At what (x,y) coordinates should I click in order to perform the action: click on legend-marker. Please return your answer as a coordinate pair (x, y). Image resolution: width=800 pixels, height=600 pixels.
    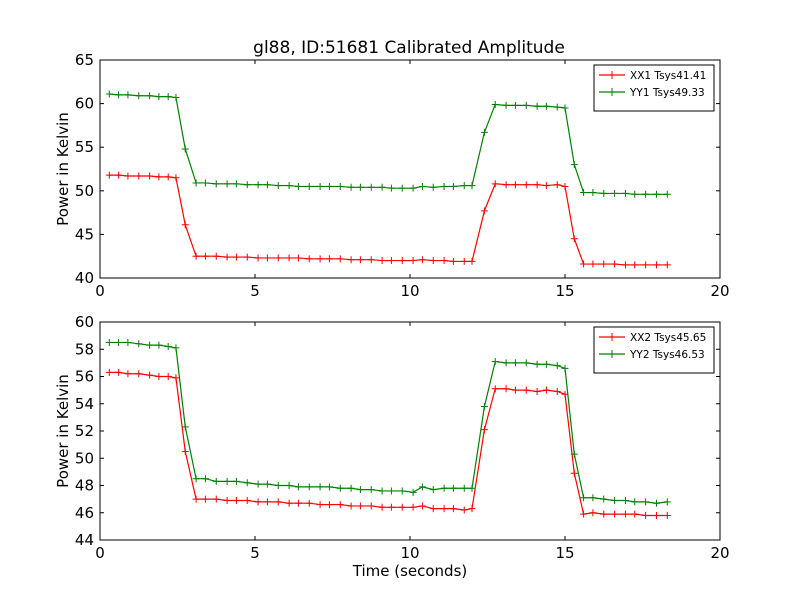
    Looking at the image, I should click on (612, 92).